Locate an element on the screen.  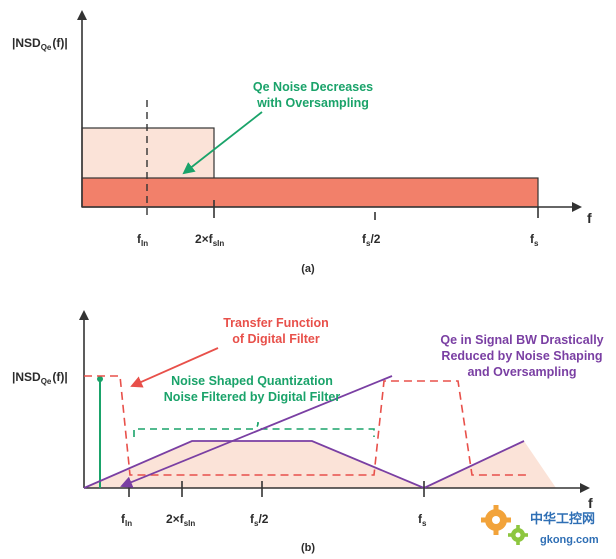
panel-b-qe-arrow is located at coordinates (256, 431).